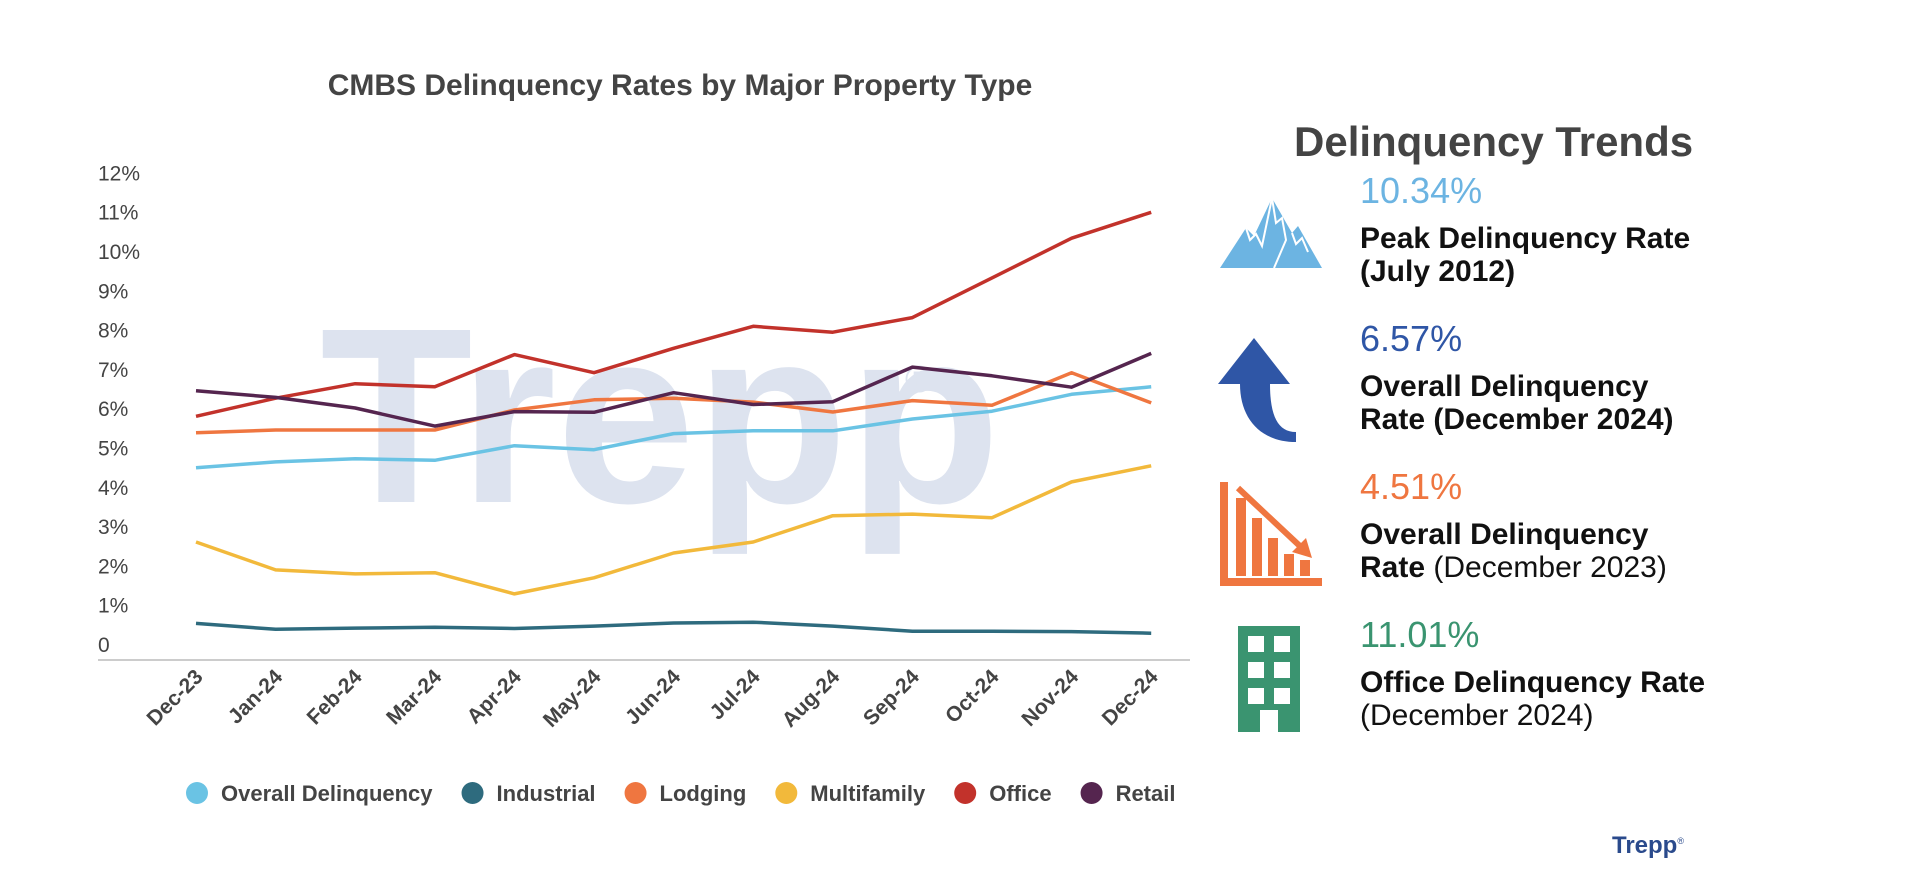 This screenshot has height=894, width=1914. I want to click on y-axis-ticks: 0 1% 2% 3% 4% 5% 6% 7% 8% 9% 10% 11% 12%, so click(119, 409).